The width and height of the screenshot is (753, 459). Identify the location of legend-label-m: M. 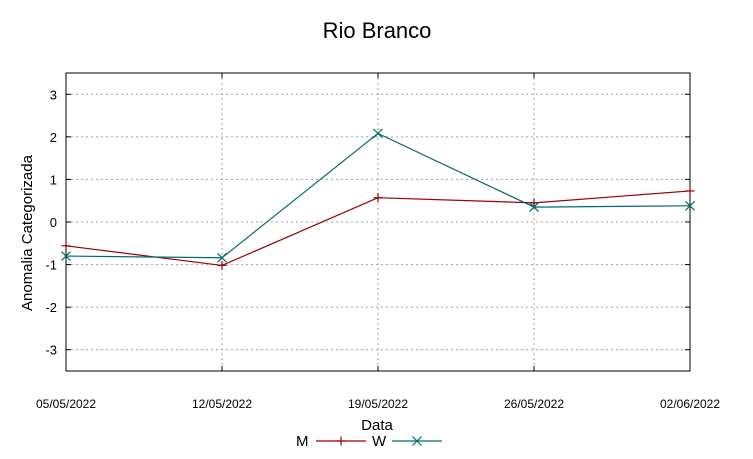
(302, 441).